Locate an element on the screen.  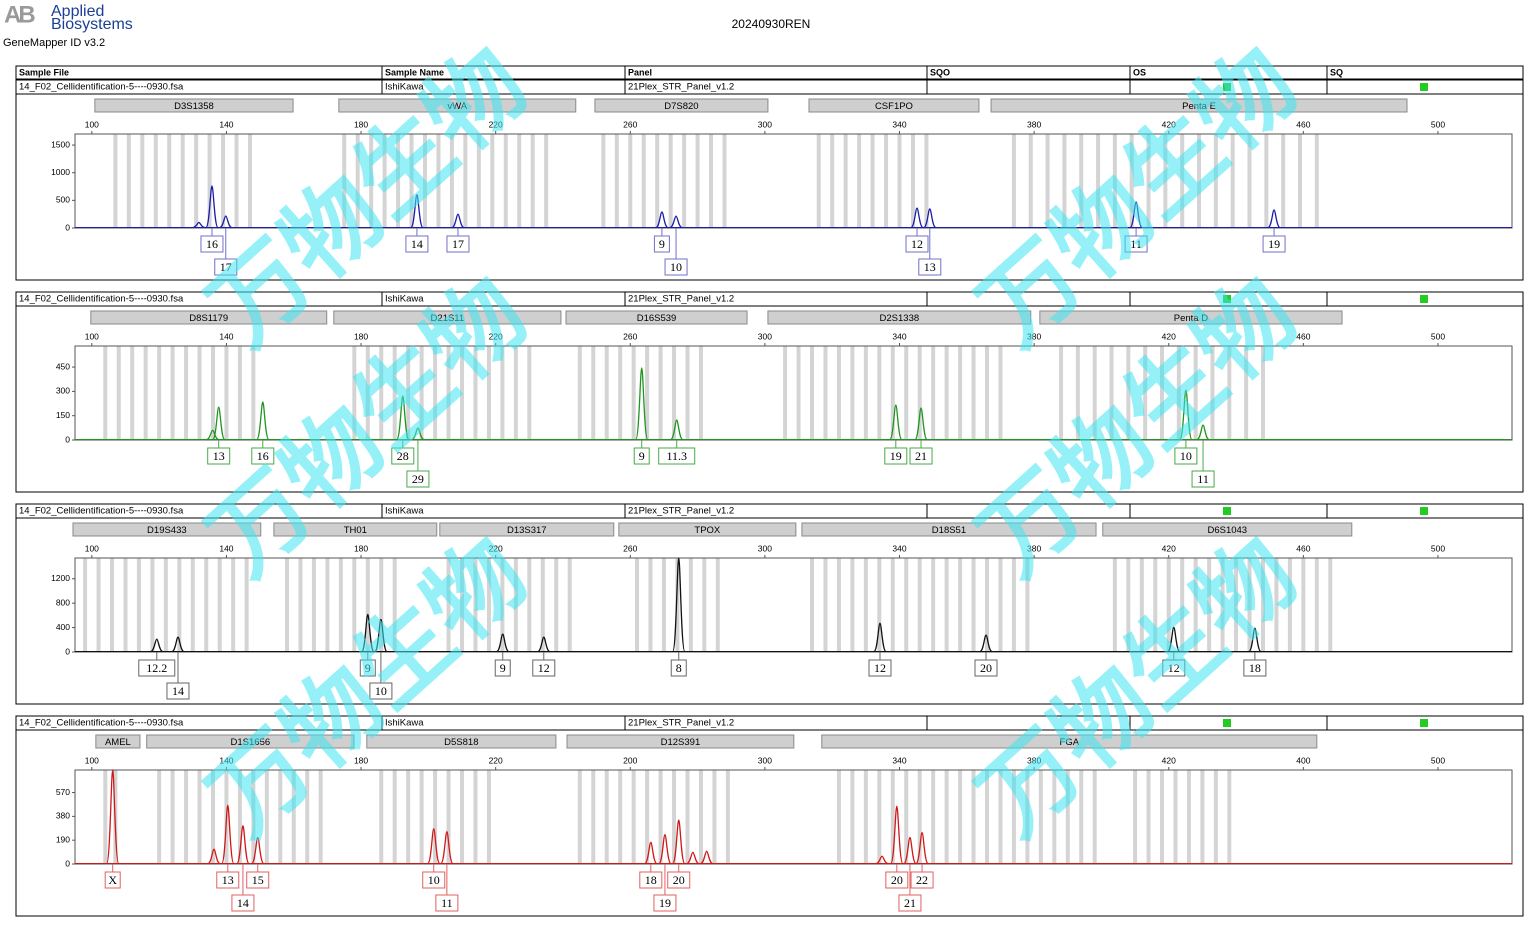
y-tick-label: 450 is located at coordinates (63, 366).